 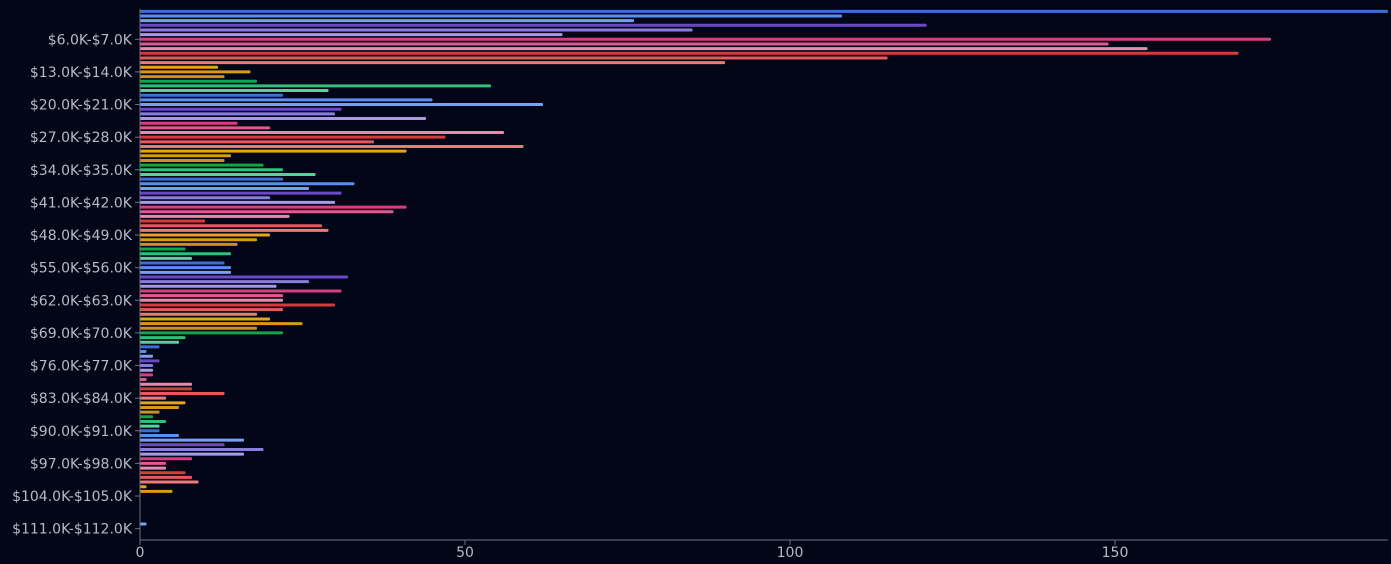 I want to click on x-tick-label: 0, so click(x=140, y=552).